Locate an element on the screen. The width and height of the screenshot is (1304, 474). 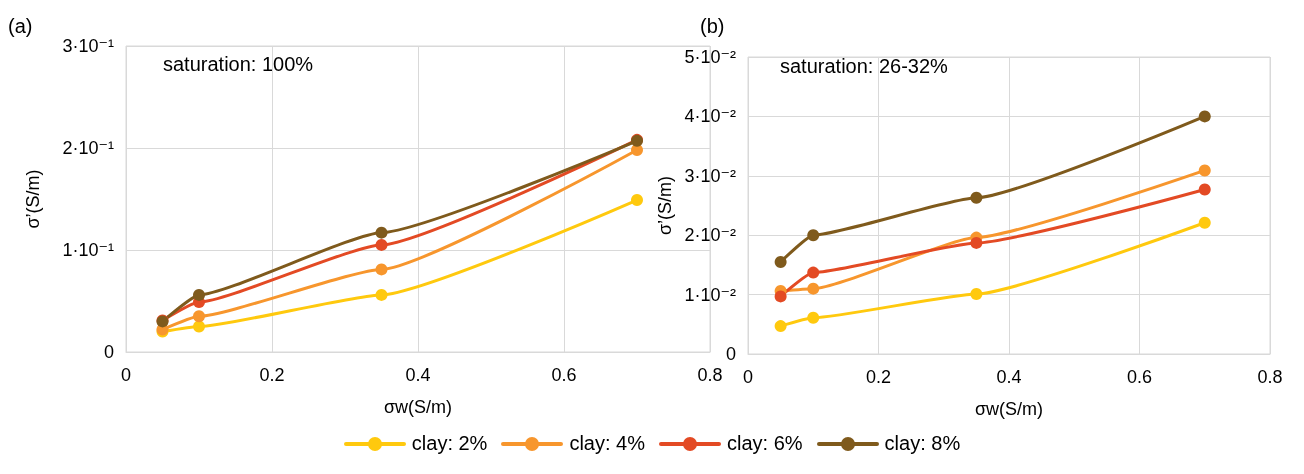
legend-label: clay: 6% is located at coordinates (765, 443).